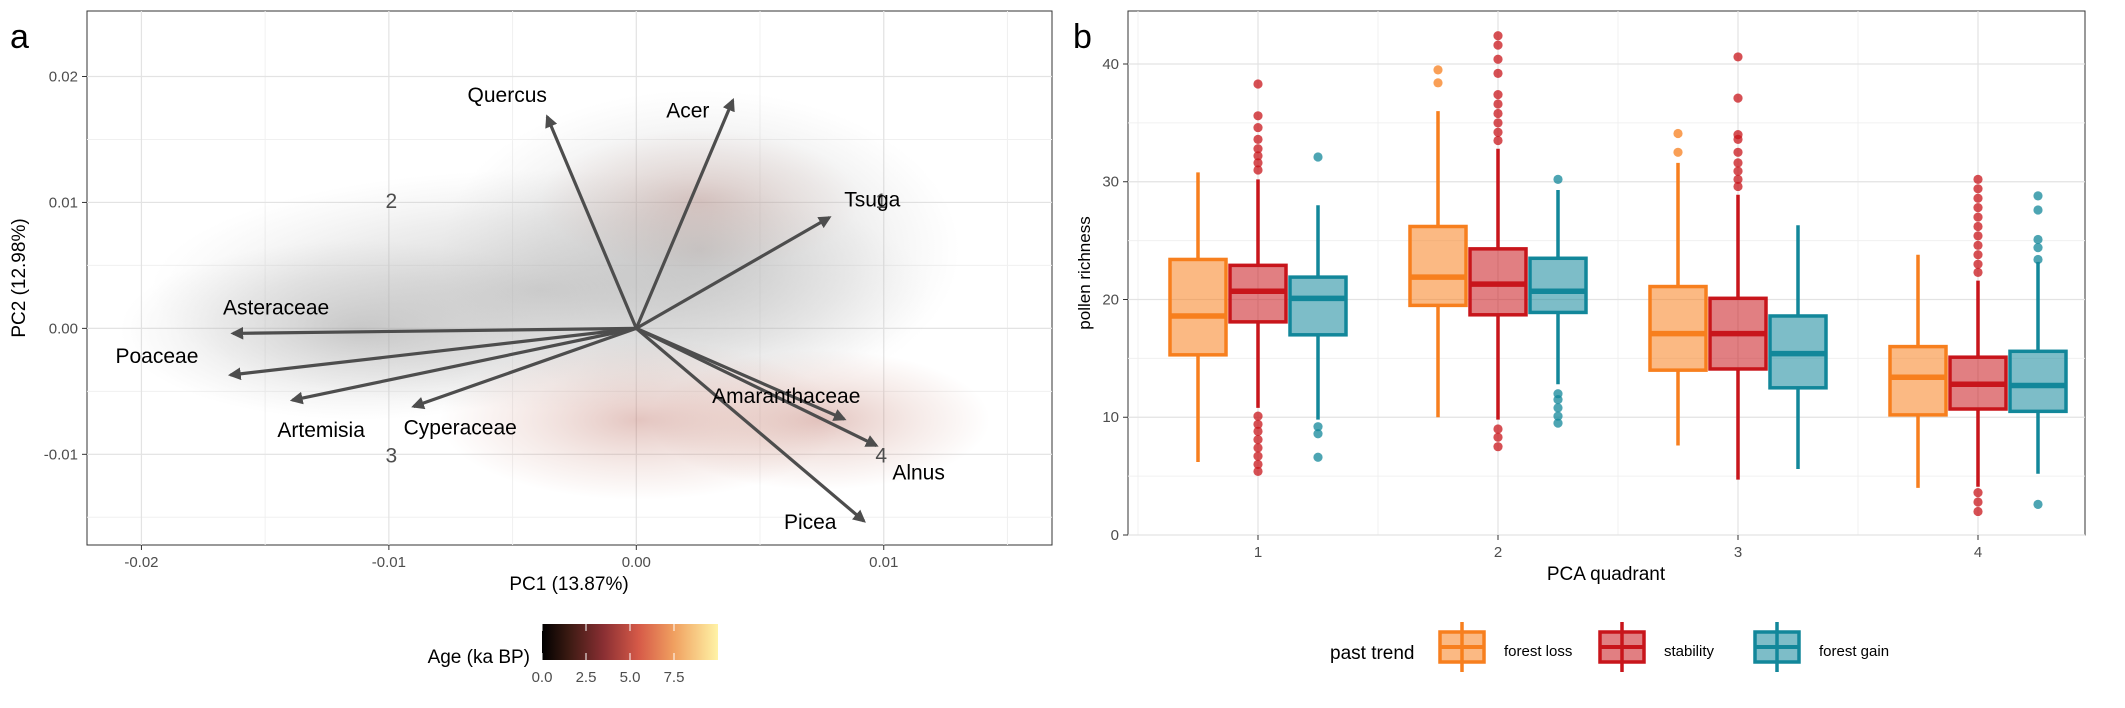  Describe the element at coordinates (1498, 552) in the screenshot. I see `x-tick-label: 2` at that location.